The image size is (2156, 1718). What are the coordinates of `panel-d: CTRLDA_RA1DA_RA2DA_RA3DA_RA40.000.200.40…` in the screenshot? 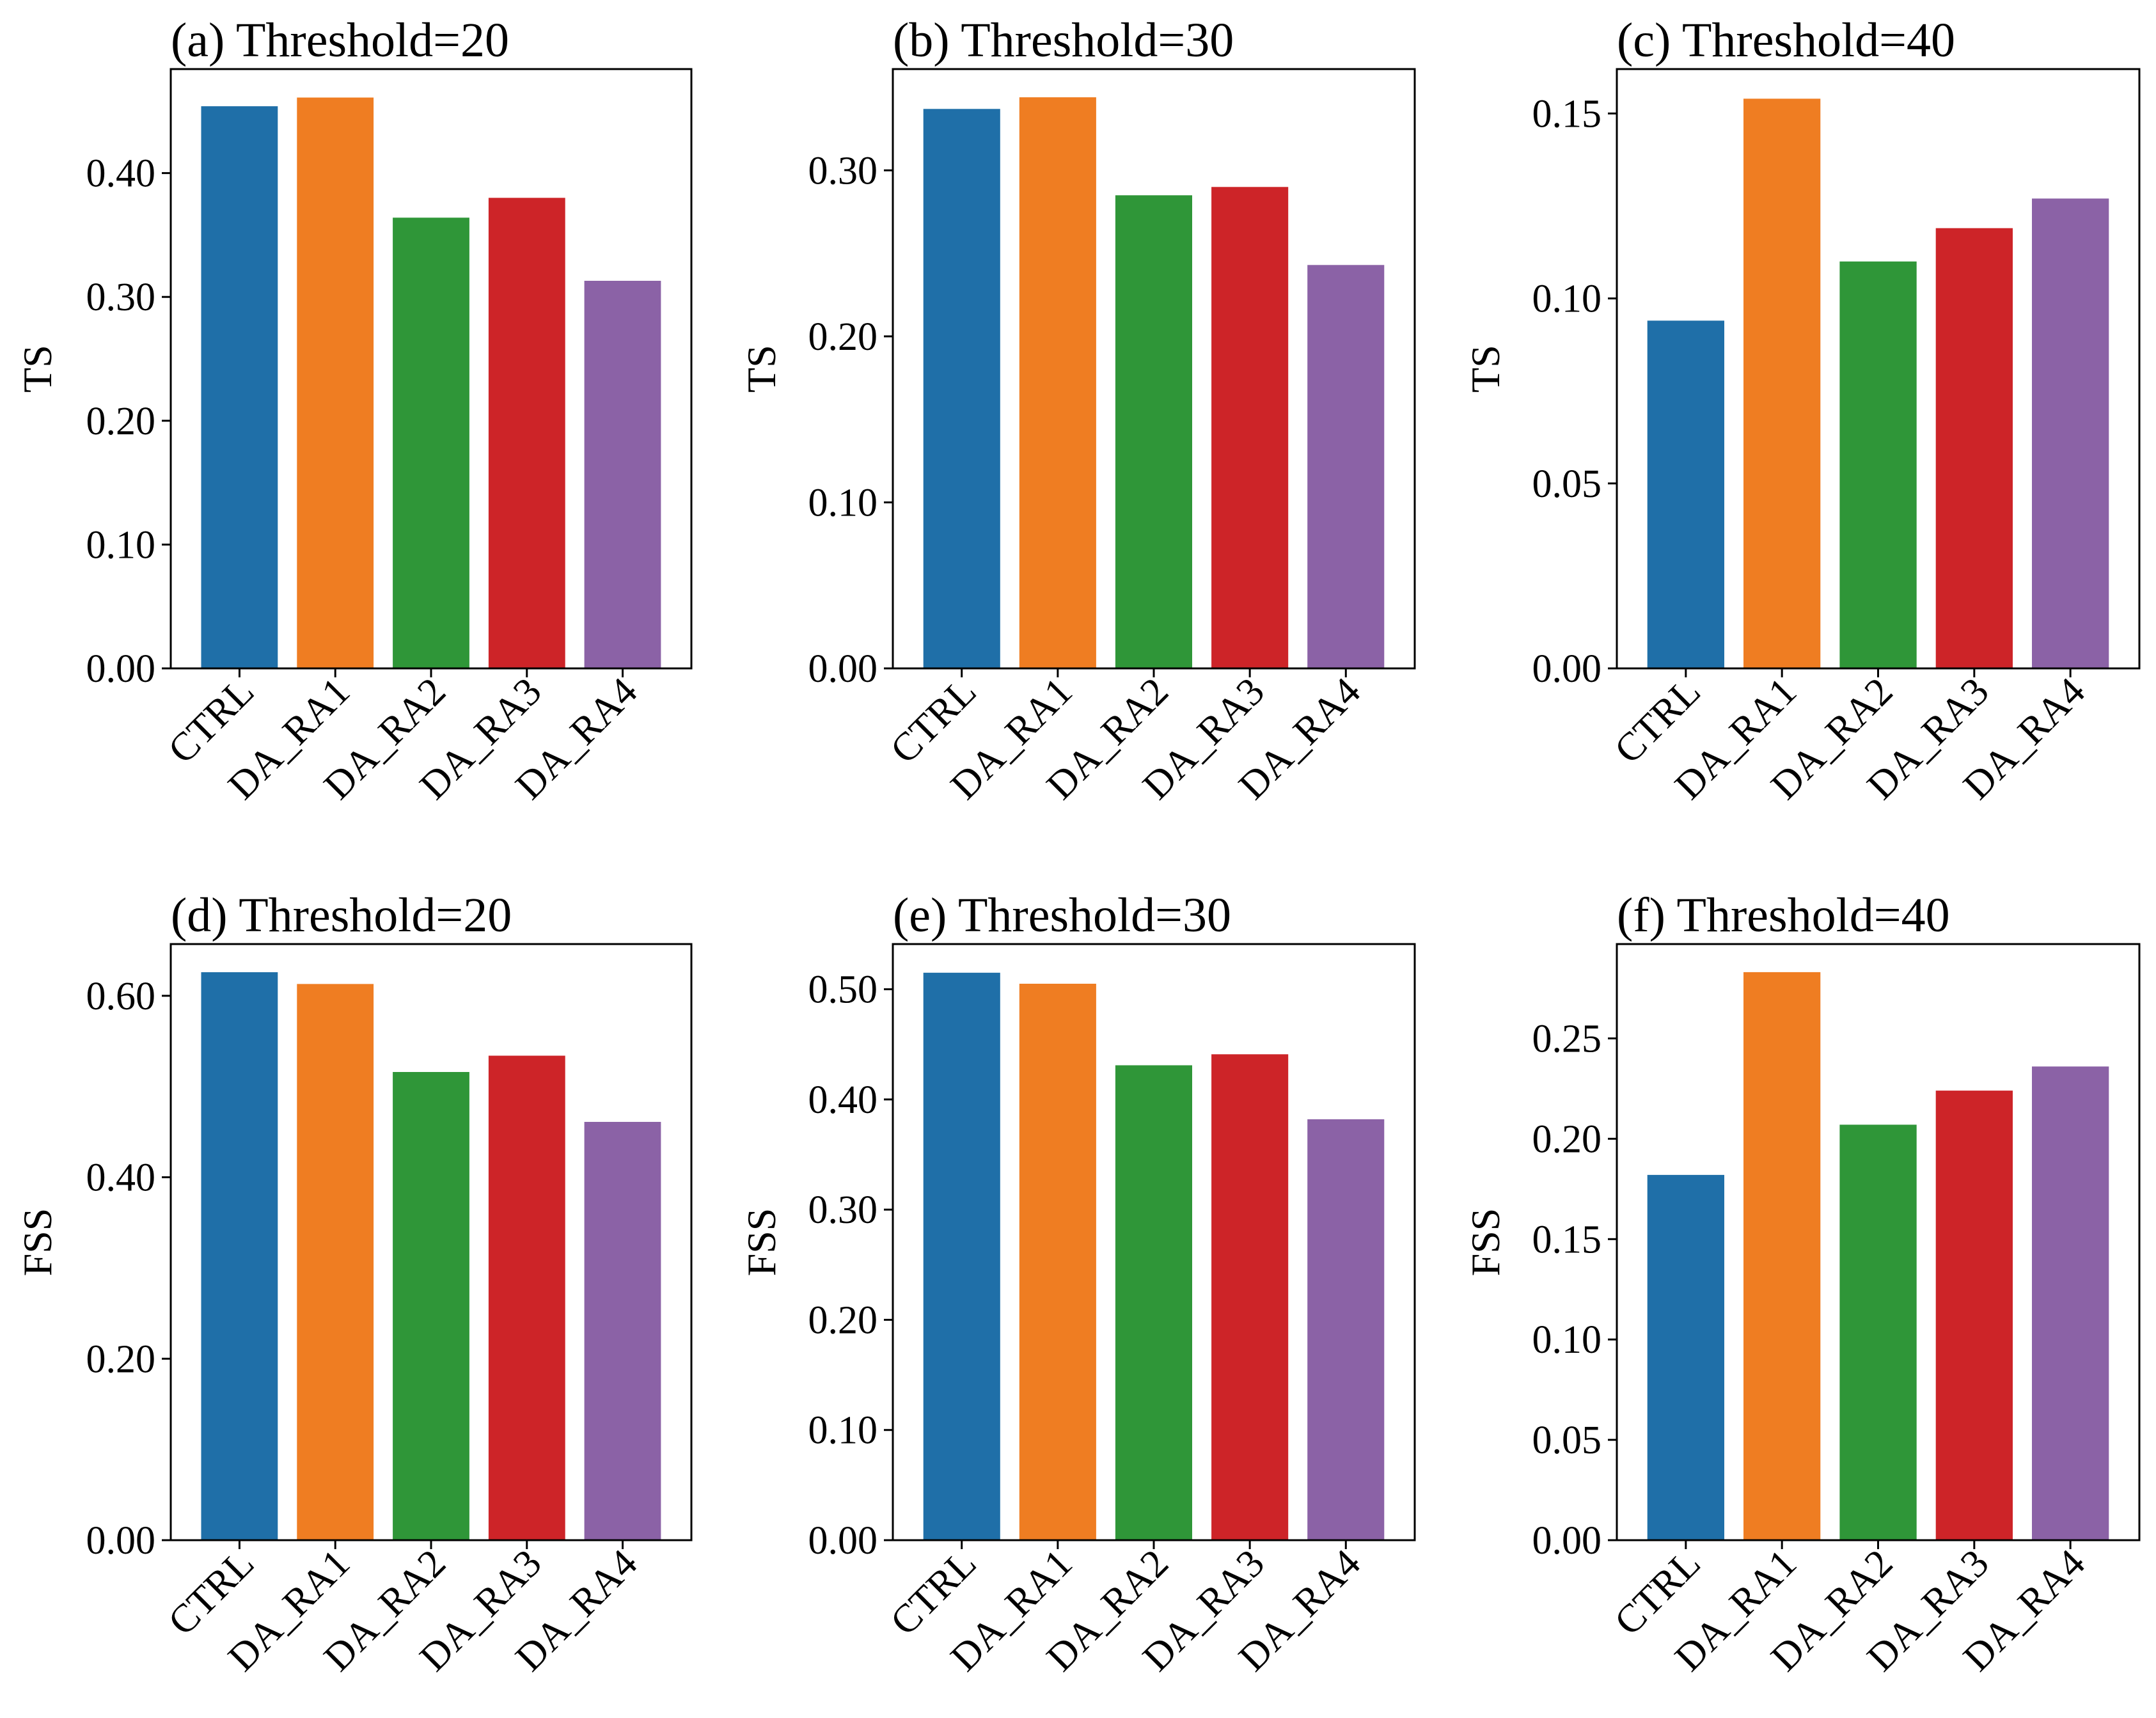 It's located at (354, 1284).